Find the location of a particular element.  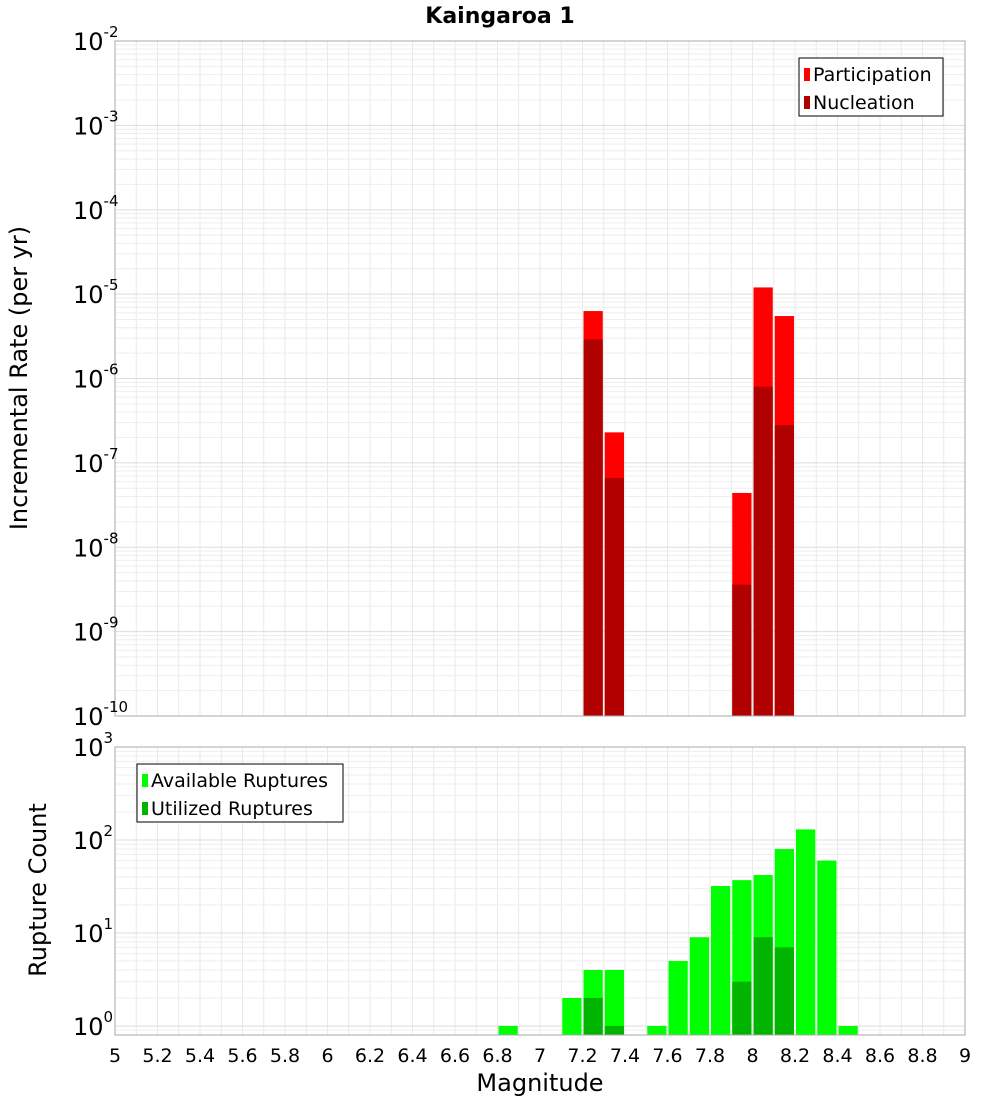

bottom-legend-box is located at coordinates (240, 793).